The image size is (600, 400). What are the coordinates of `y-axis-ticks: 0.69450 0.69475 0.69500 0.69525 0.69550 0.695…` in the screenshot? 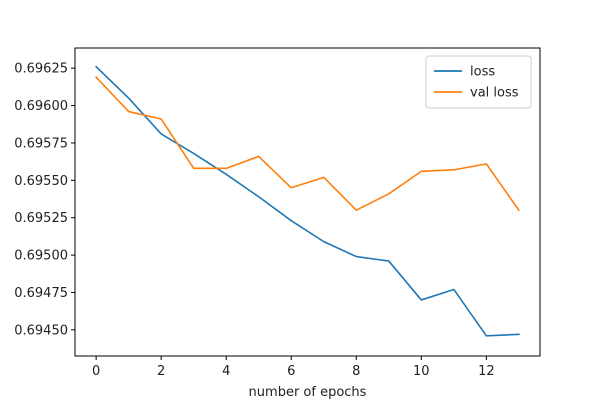 It's located at (44, 200).